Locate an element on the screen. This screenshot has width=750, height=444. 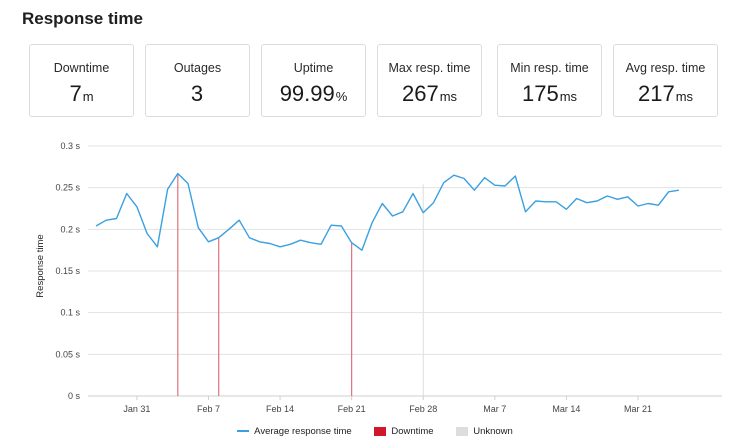
stat-value: 7m is located at coordinates (81, 94).